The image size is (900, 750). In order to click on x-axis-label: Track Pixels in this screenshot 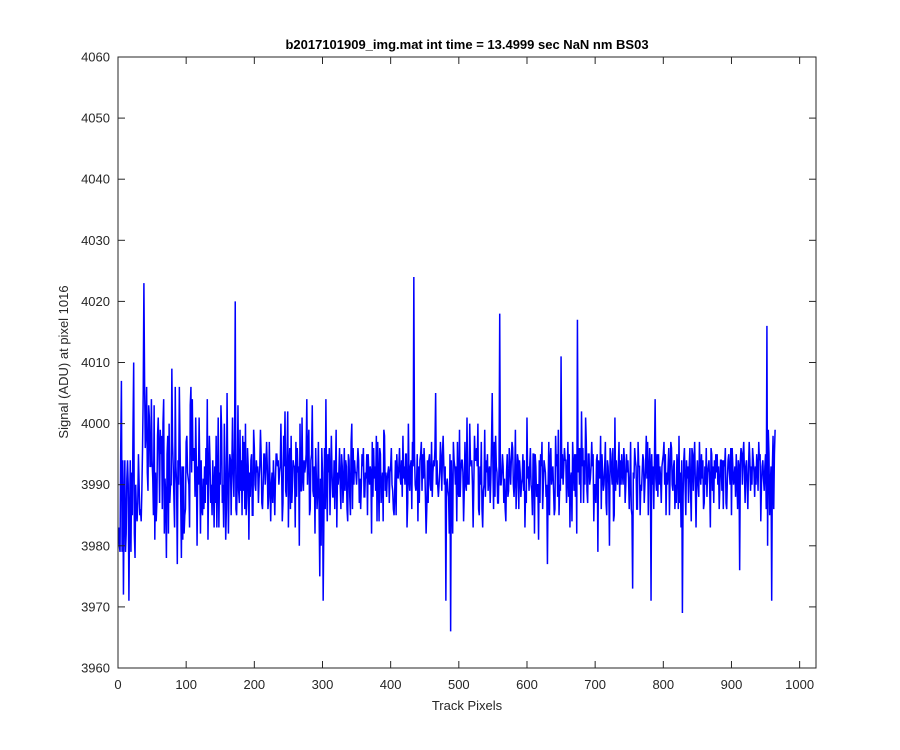, I will do `click(467, 705)`.